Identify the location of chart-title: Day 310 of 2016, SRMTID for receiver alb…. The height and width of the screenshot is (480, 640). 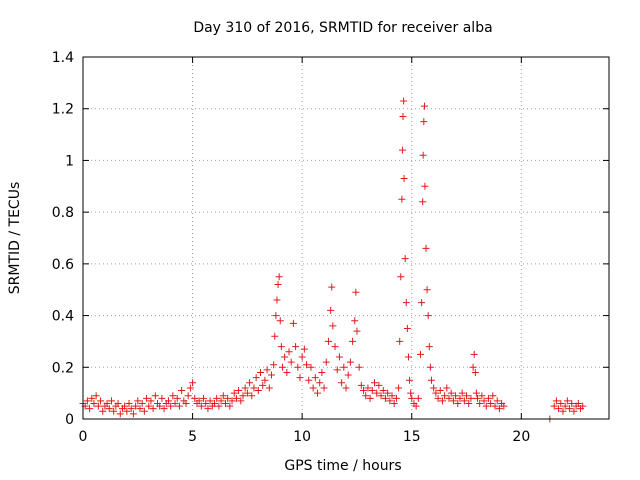
(342, 28).